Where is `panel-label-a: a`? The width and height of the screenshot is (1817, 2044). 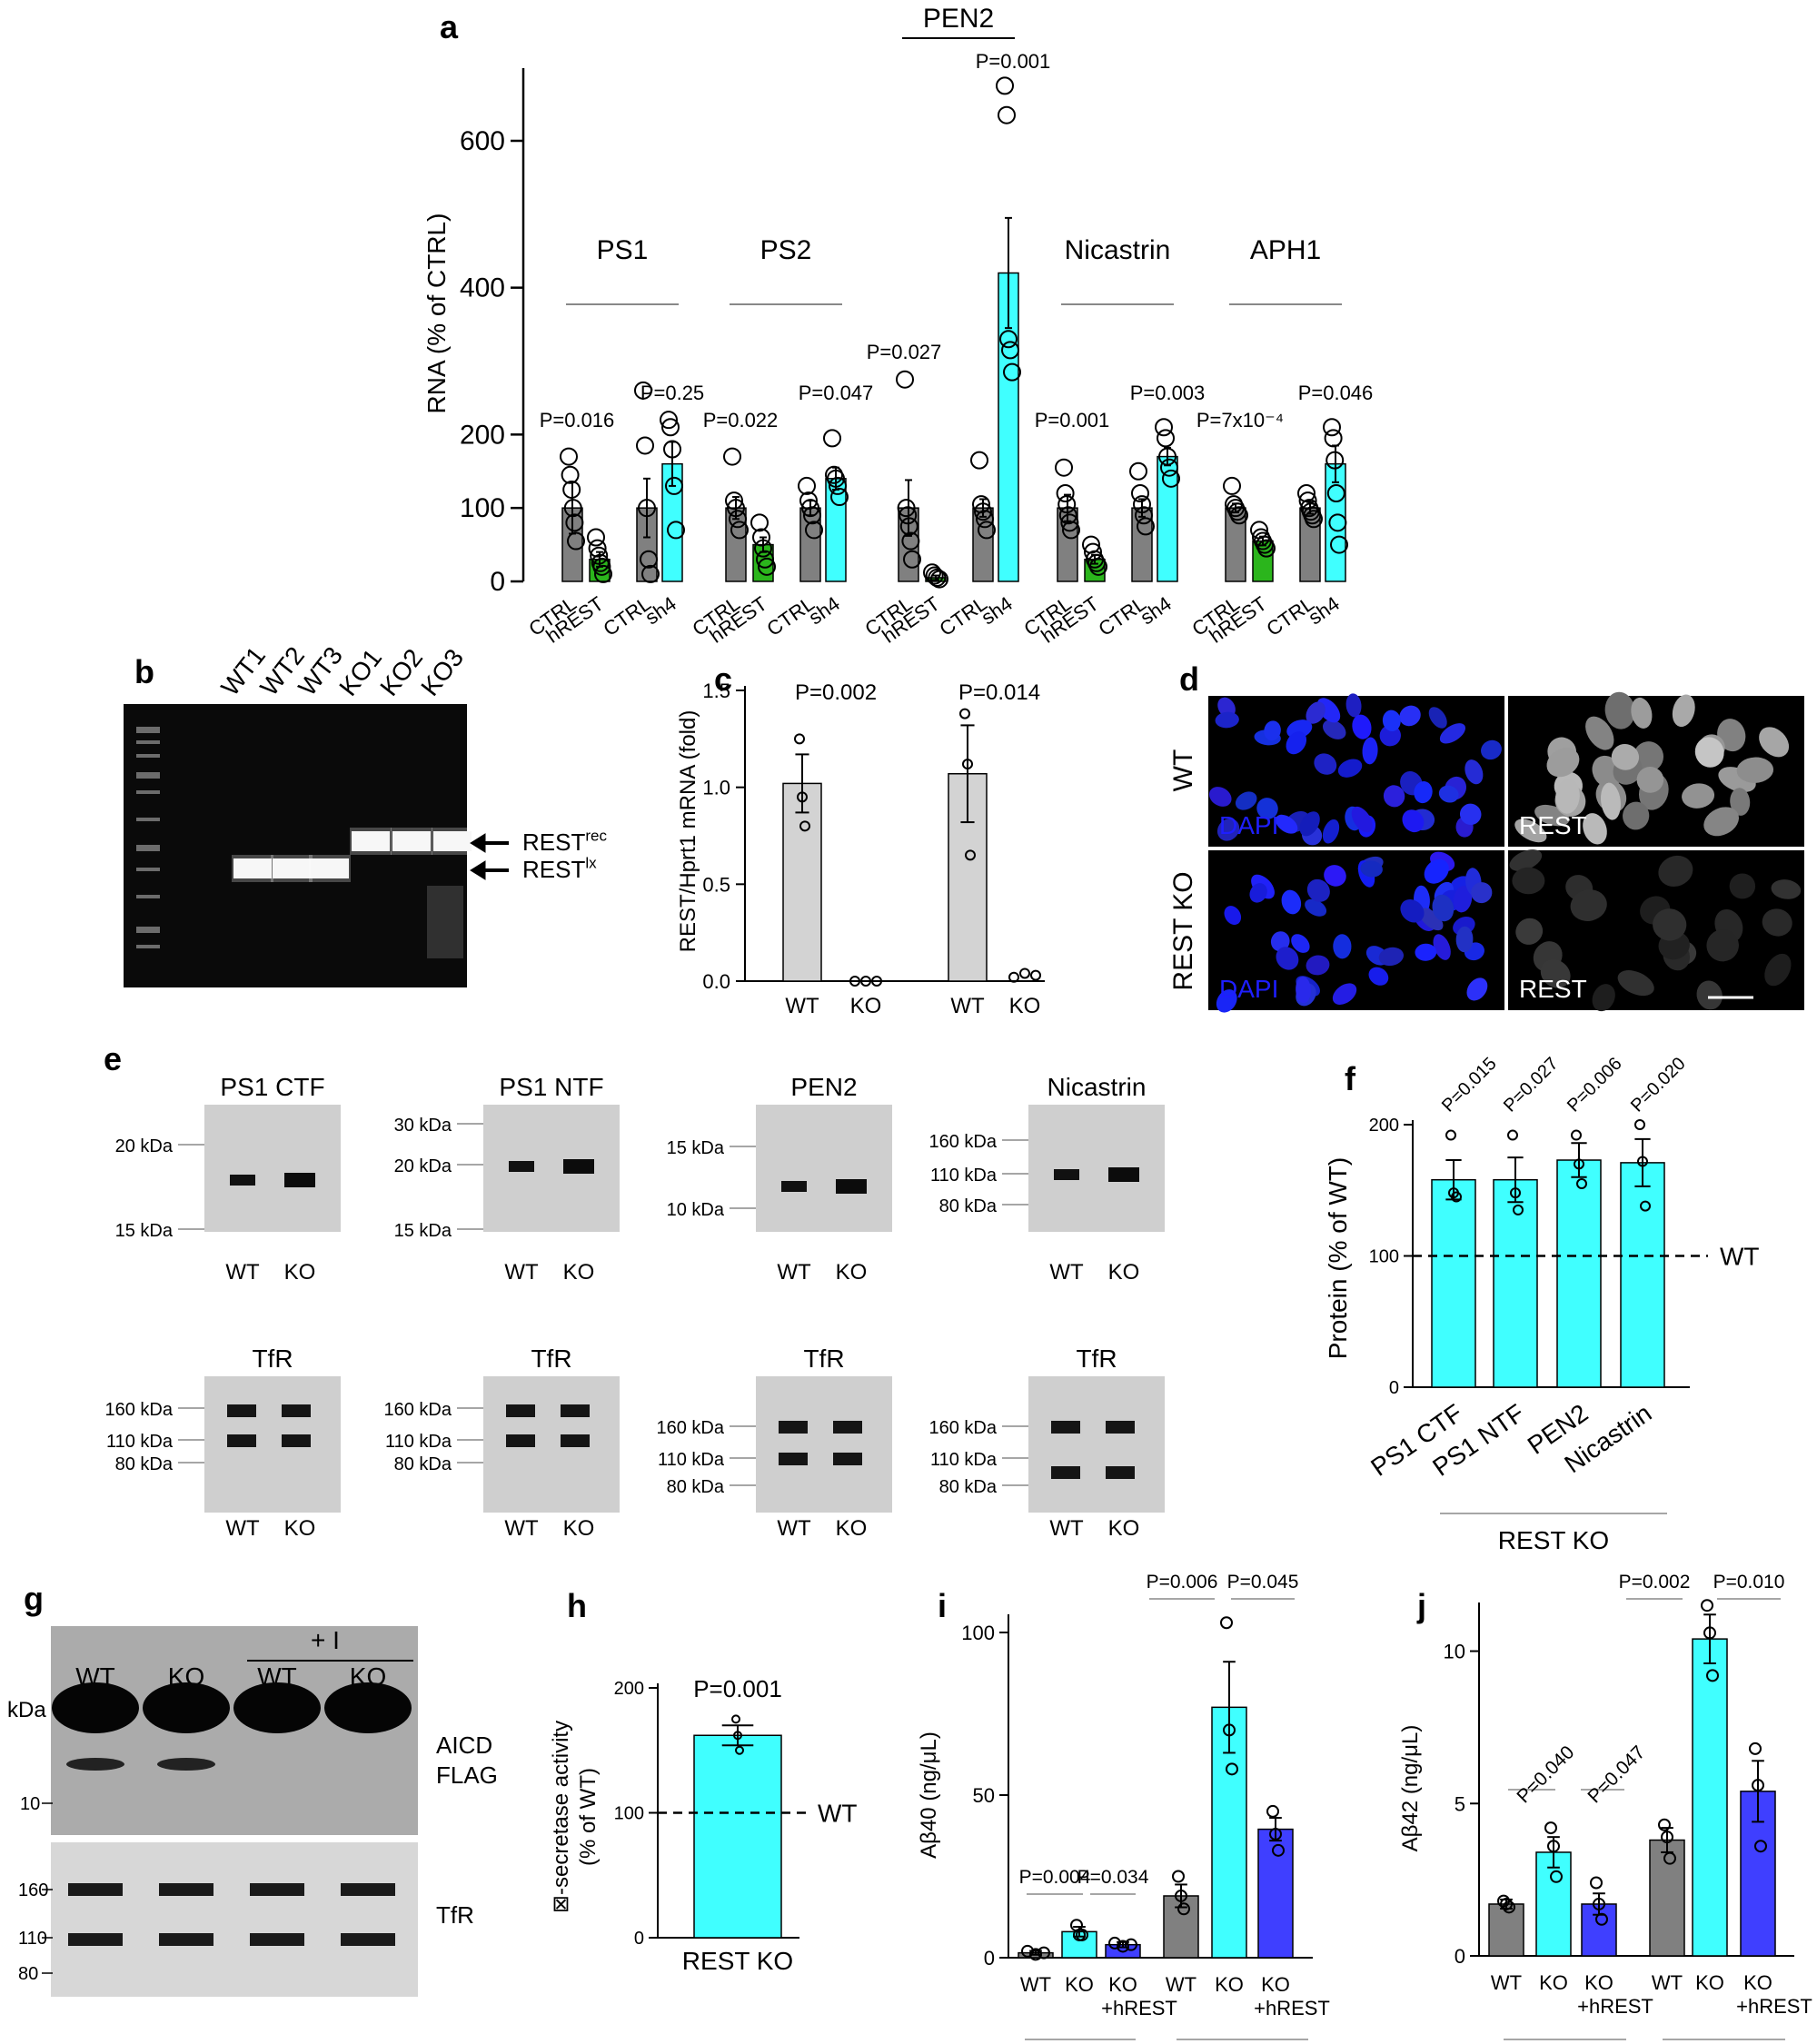 panel-label-a: a is located at coordinates (449, 27).